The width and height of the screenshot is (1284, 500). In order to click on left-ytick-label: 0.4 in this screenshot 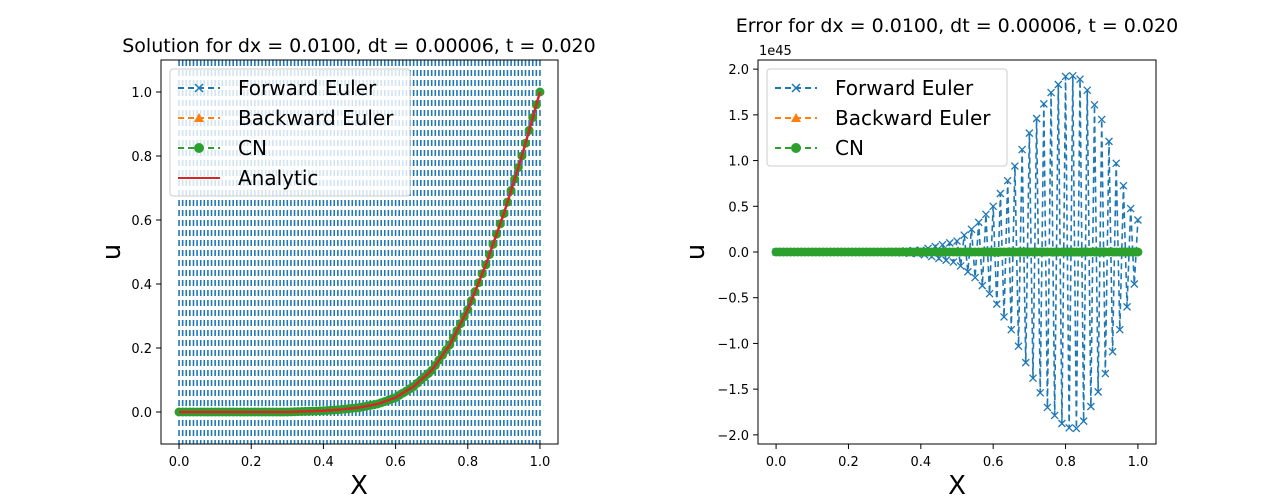, I will do `click(141, 285)`.